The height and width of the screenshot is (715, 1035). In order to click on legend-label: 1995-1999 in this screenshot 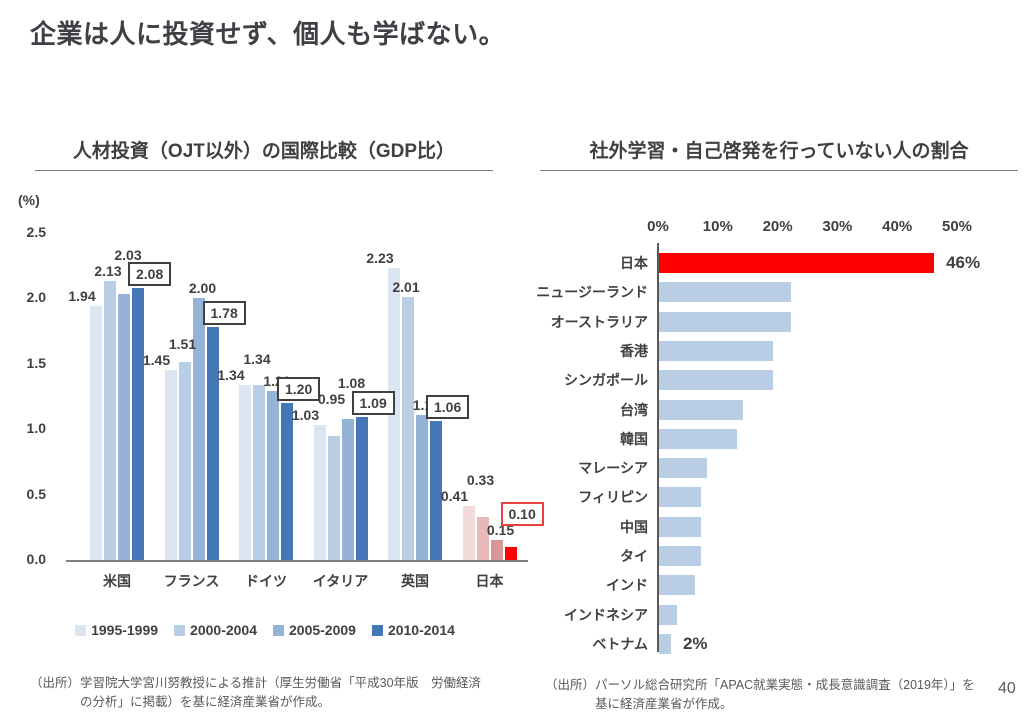, I will do `click(125, 630)`.